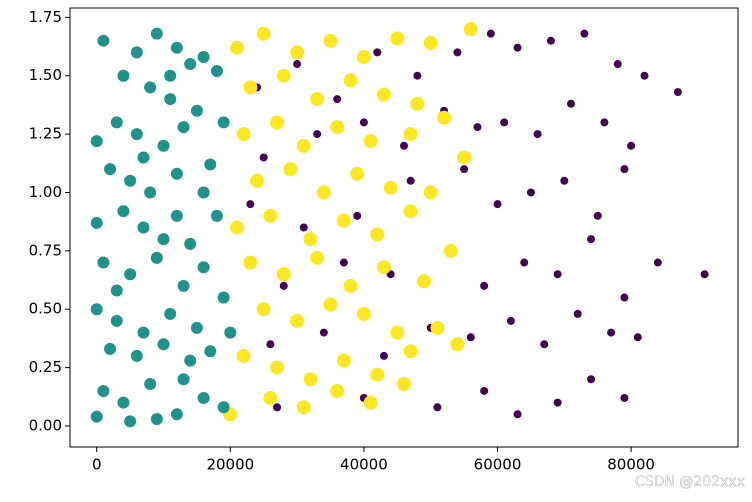 Image resolution: width=752 pixels, height=502 pixels. I want to click on x-tick-label: 0, so click(97, 465).